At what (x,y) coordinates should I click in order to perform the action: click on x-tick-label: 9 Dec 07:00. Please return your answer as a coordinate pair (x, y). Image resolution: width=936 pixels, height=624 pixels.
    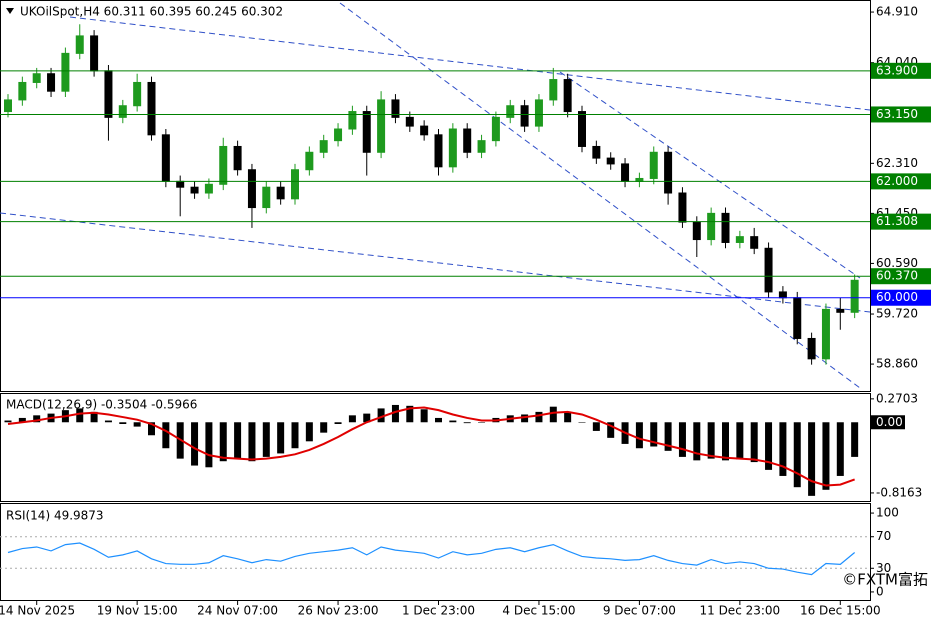
    Looking at the image, I should click on (639, 611).